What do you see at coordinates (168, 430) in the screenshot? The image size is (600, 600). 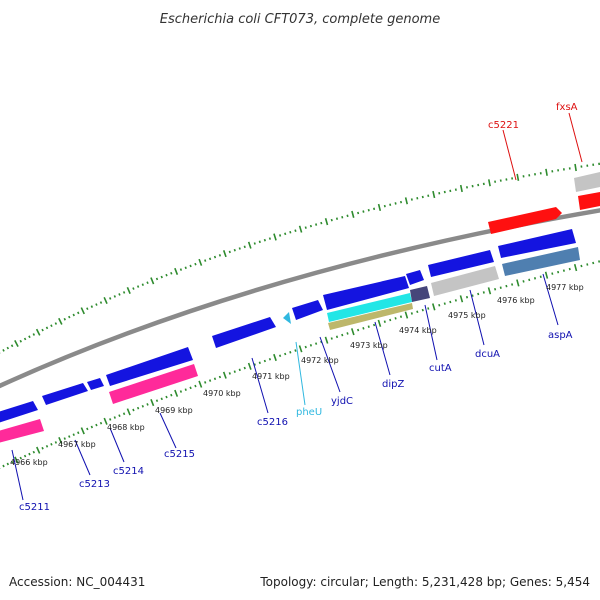 I see `connector-c5215` at bounding box center [168, 430].